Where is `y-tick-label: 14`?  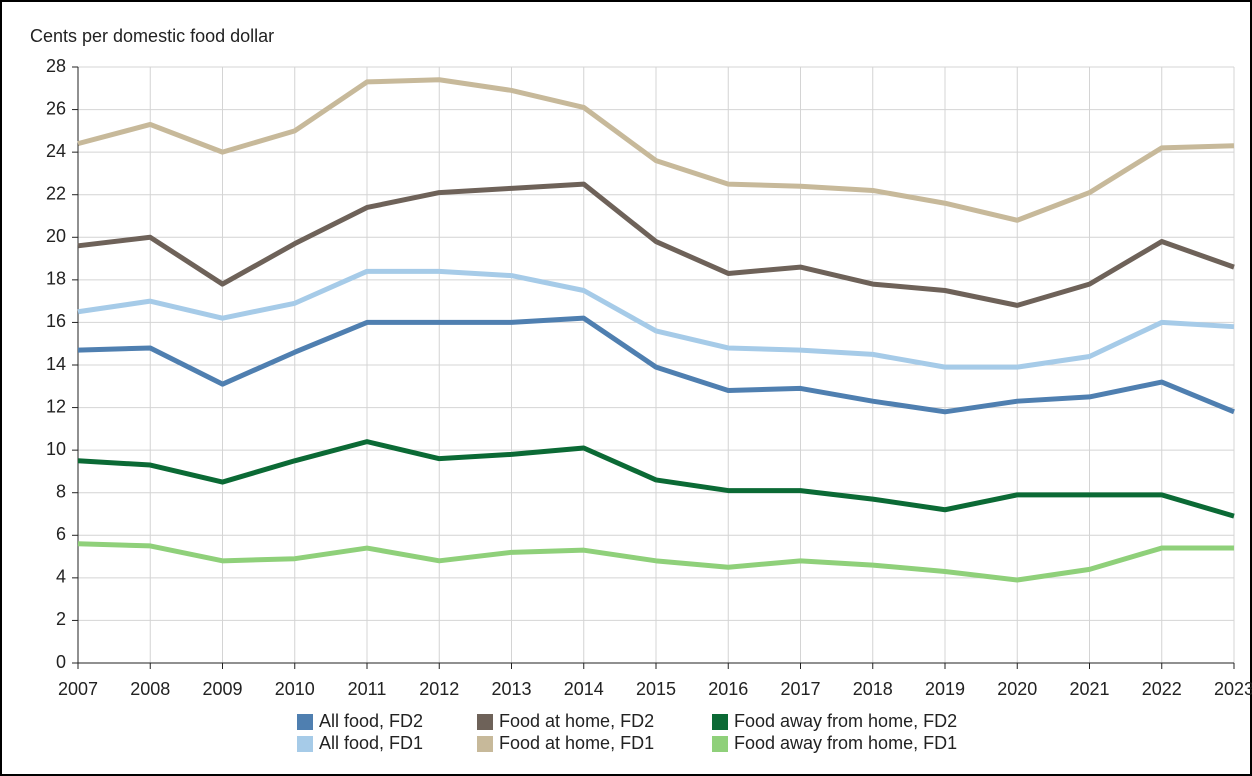
y-tick-label: 14 is located at coordinates (56, 364).